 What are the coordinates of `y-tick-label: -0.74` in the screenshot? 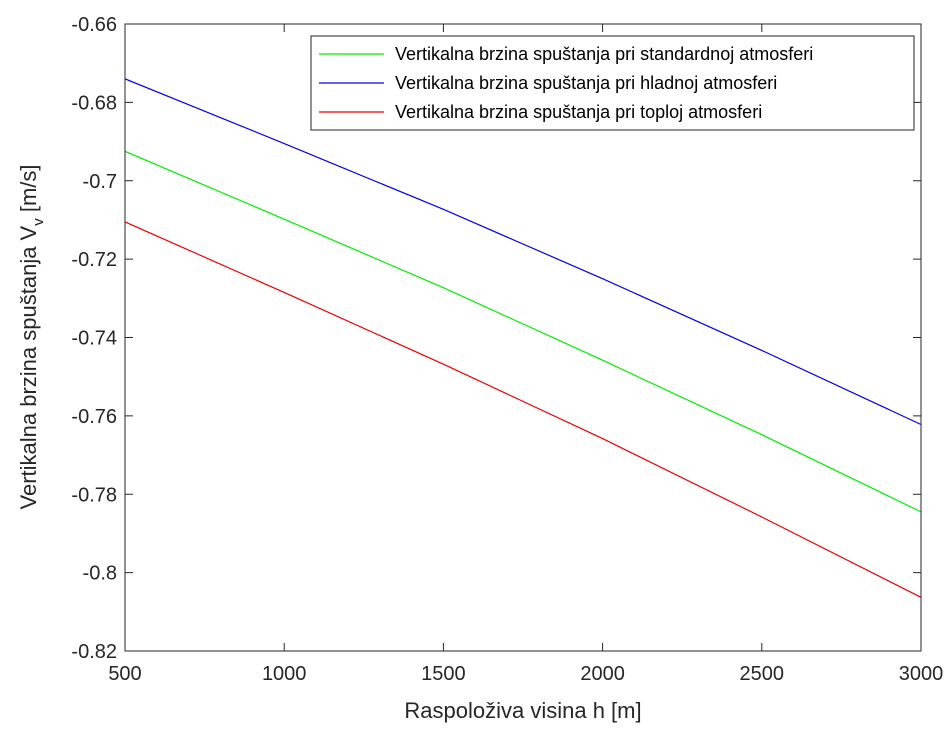 It's located at (94, 339).